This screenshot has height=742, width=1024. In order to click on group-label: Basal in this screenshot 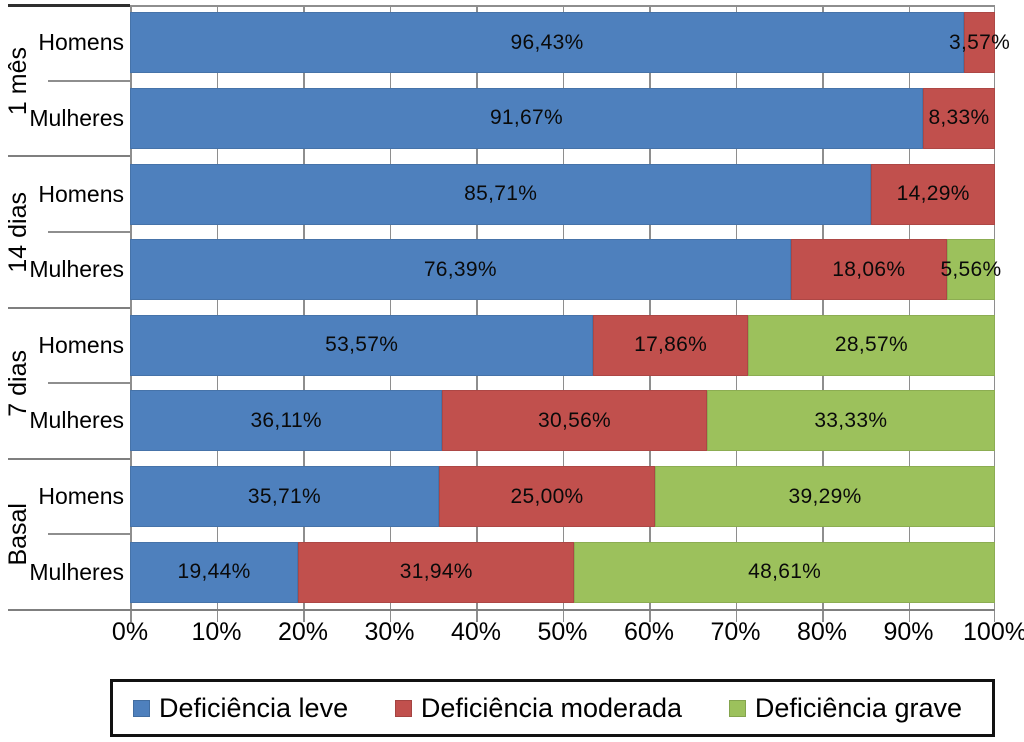, I will do `click(18, 534)`.